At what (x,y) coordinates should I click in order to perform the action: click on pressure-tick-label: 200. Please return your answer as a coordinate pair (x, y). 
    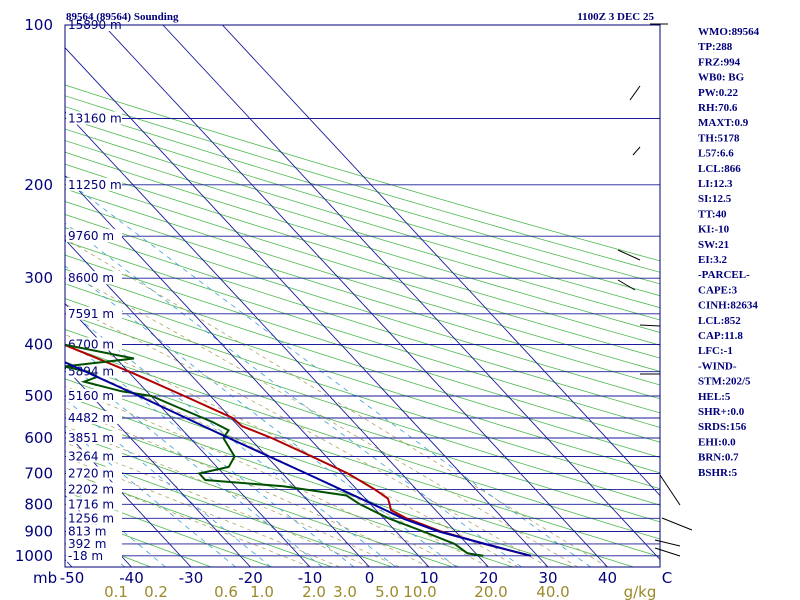
    Looking at the image, I should click on (38, 185).